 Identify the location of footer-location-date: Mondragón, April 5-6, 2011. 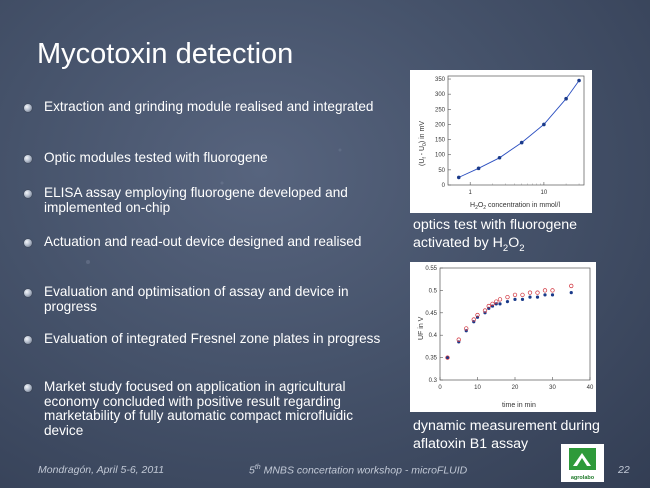
(101, 470).